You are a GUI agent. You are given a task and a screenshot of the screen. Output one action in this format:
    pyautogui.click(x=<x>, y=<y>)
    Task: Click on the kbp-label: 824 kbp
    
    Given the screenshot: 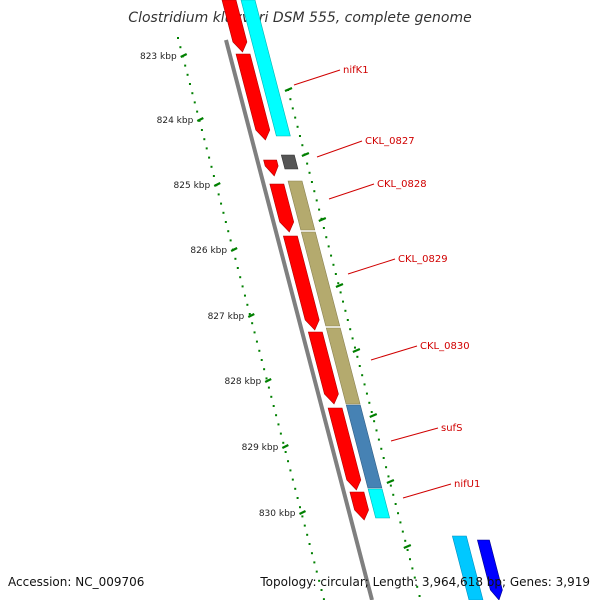 What is the action you would take?
    pyautogui.click(x=175, y=121)
    